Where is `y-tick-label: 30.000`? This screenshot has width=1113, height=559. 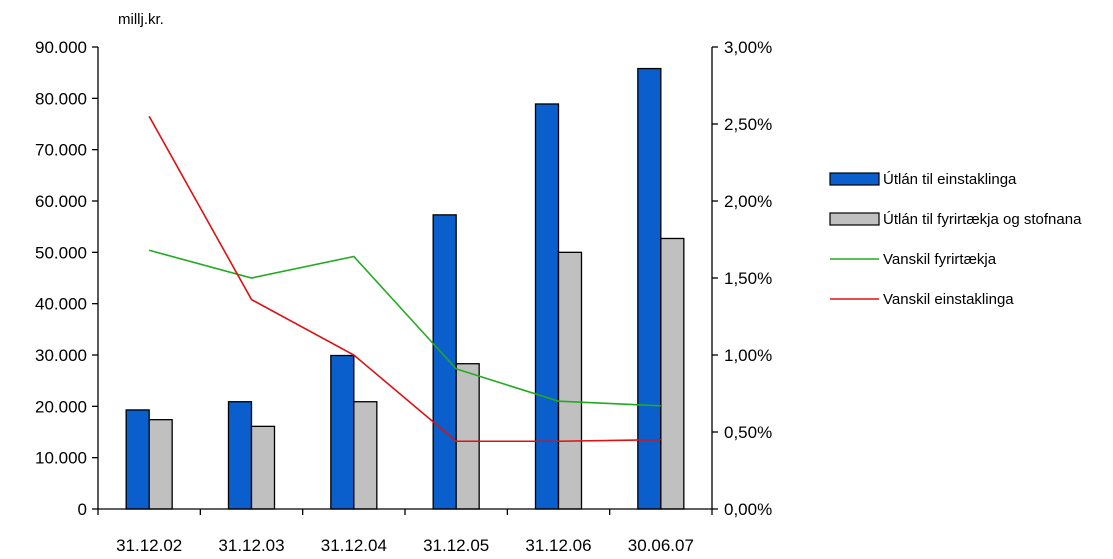 y-tick-label: 30.000 is located at coordinates (61, 355).